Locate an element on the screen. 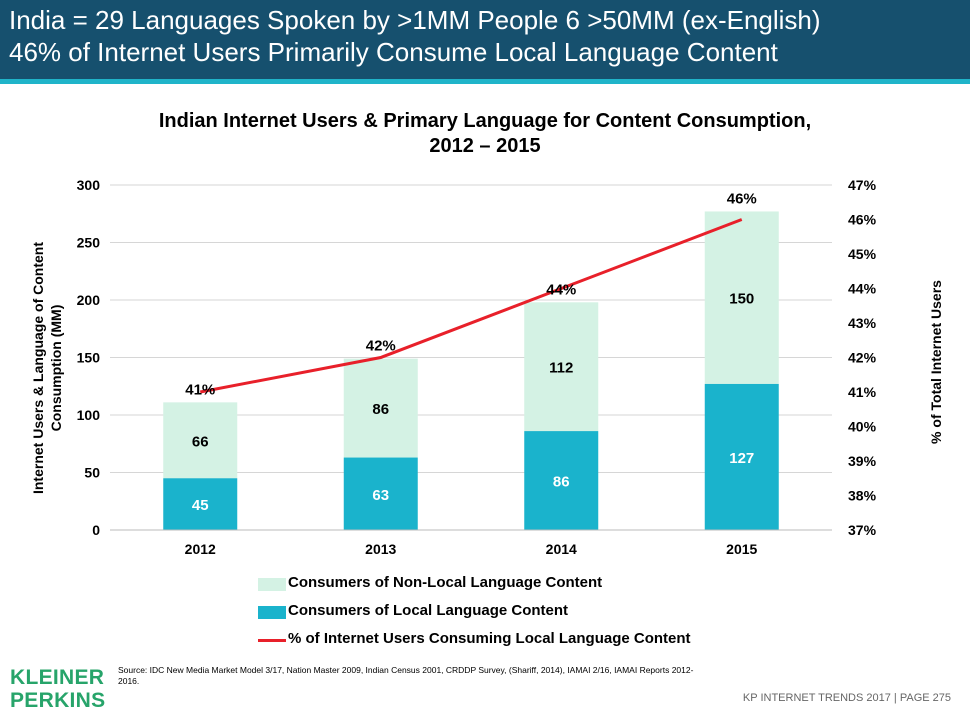 The height and width of the screenshot is (725, 970). page-footer: KP INTERNET TRENDS 2017 | PAGE 275 is located at coordinates (846, 698).